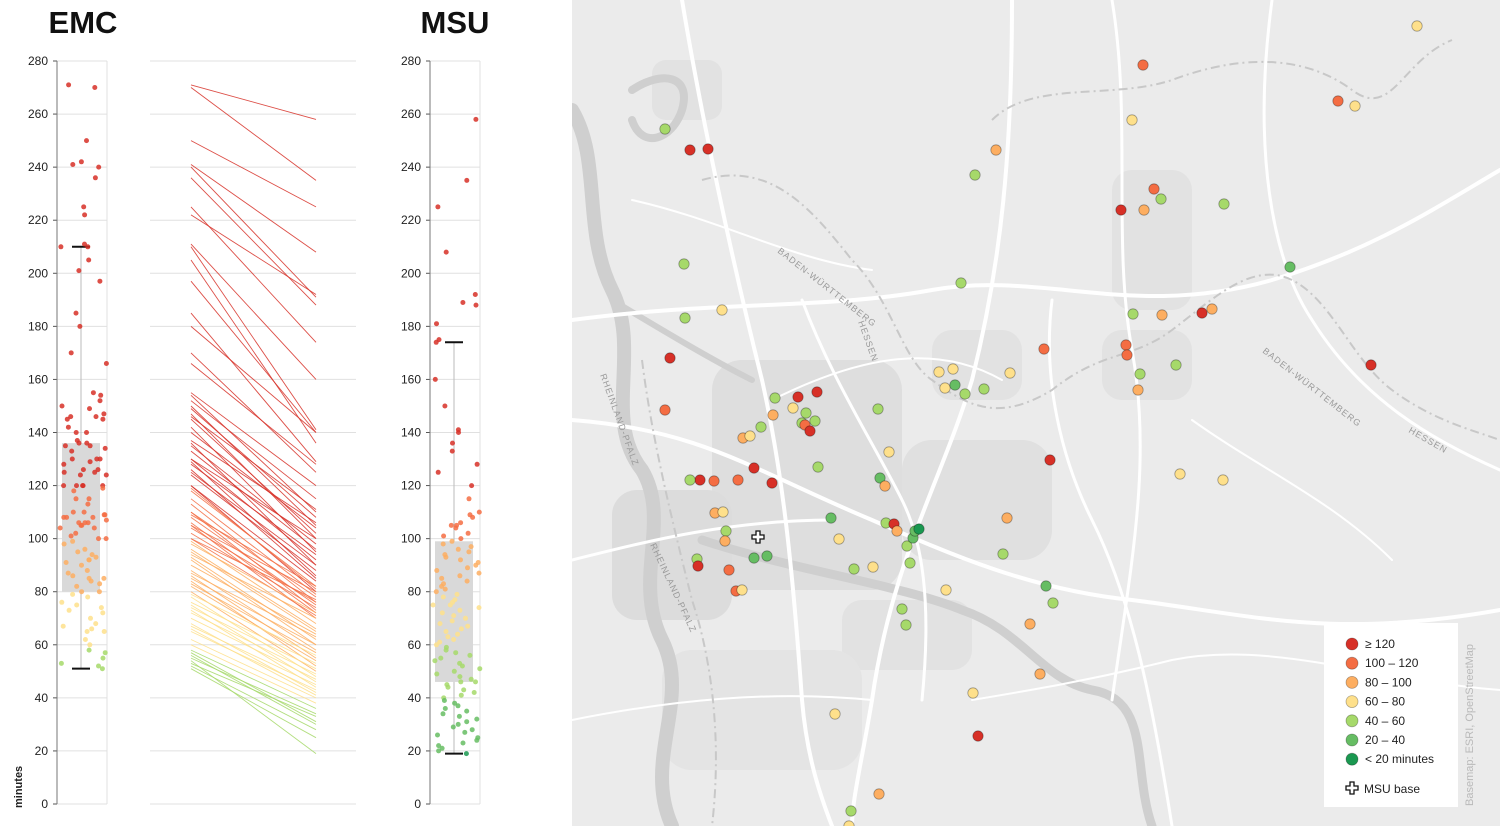 The height and width of the screenshot is (831, 1500). What do you see at coordinates (44, 804) in the screenshot?
I see `emc-tick-label: 0` at bounding box center [44, 804].